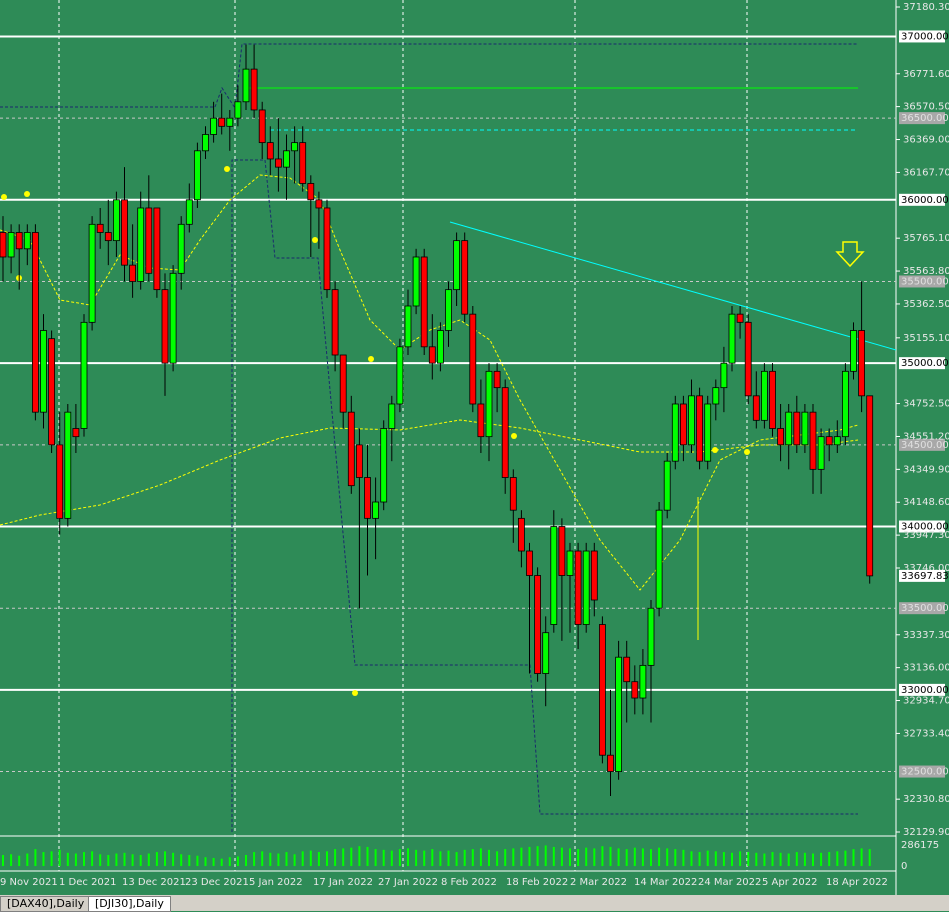 This screenshot has height=912, width=949. I want to click on y-tick-label: 34349.90, so click(926, 469).